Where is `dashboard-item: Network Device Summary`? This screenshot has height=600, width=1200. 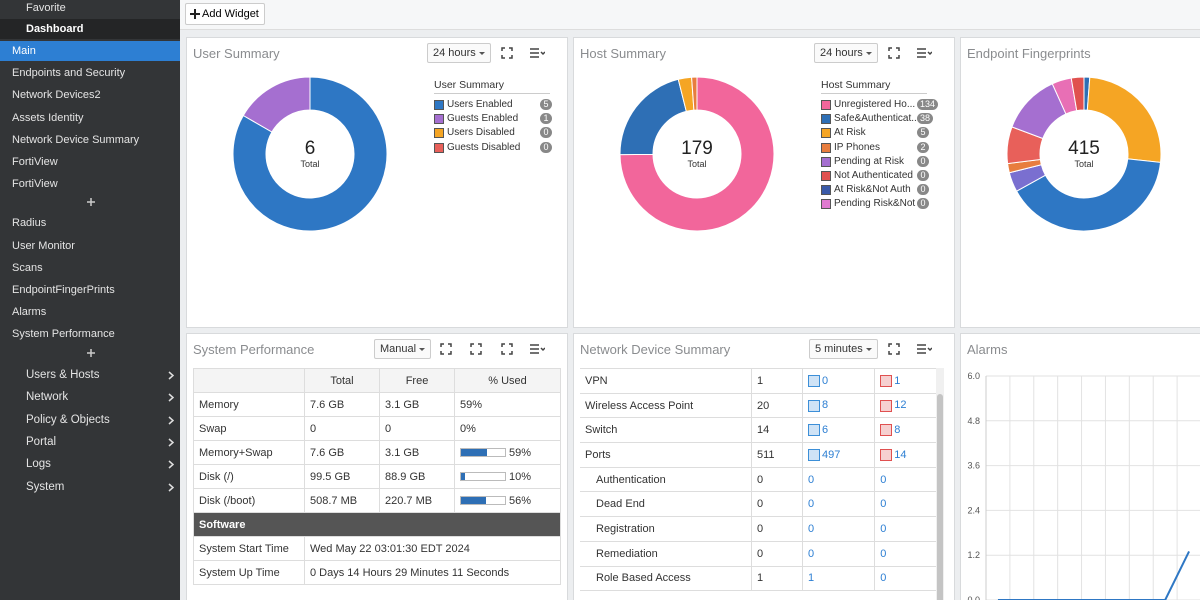
dashboard-item: Network Device Summary is located at coordinates (76, 139).